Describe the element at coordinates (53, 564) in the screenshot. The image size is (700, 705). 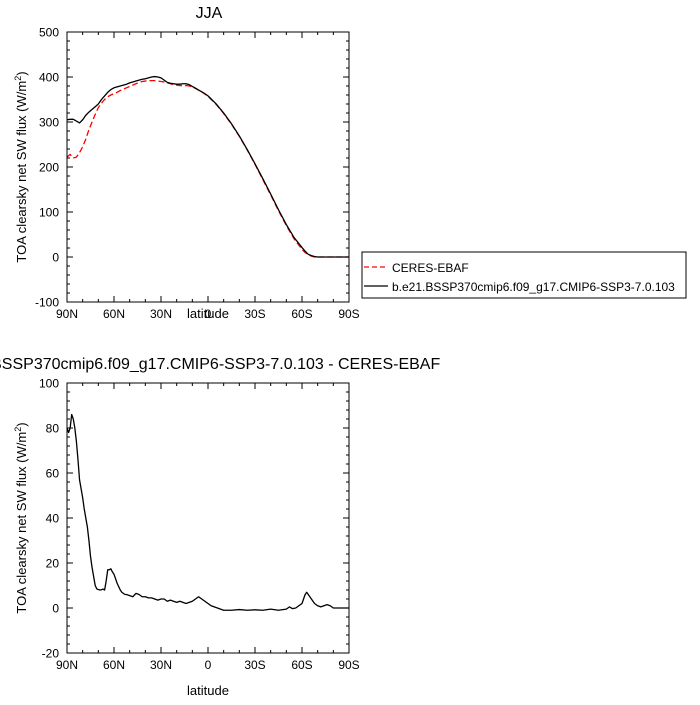
I see `panel-bottom-ytick-label: 20` at that location.